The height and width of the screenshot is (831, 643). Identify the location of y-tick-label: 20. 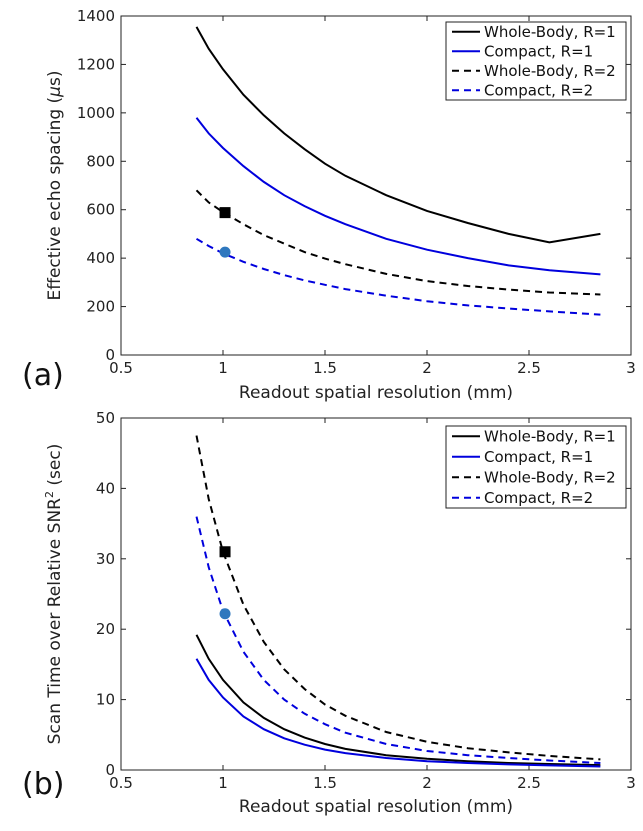
(105, 629).